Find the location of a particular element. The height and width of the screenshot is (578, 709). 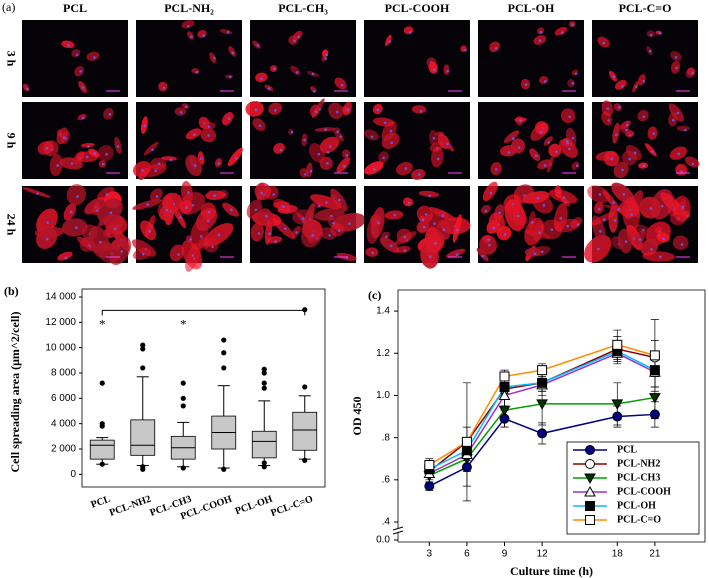

plot-frame is located at coordinates (203, 388).